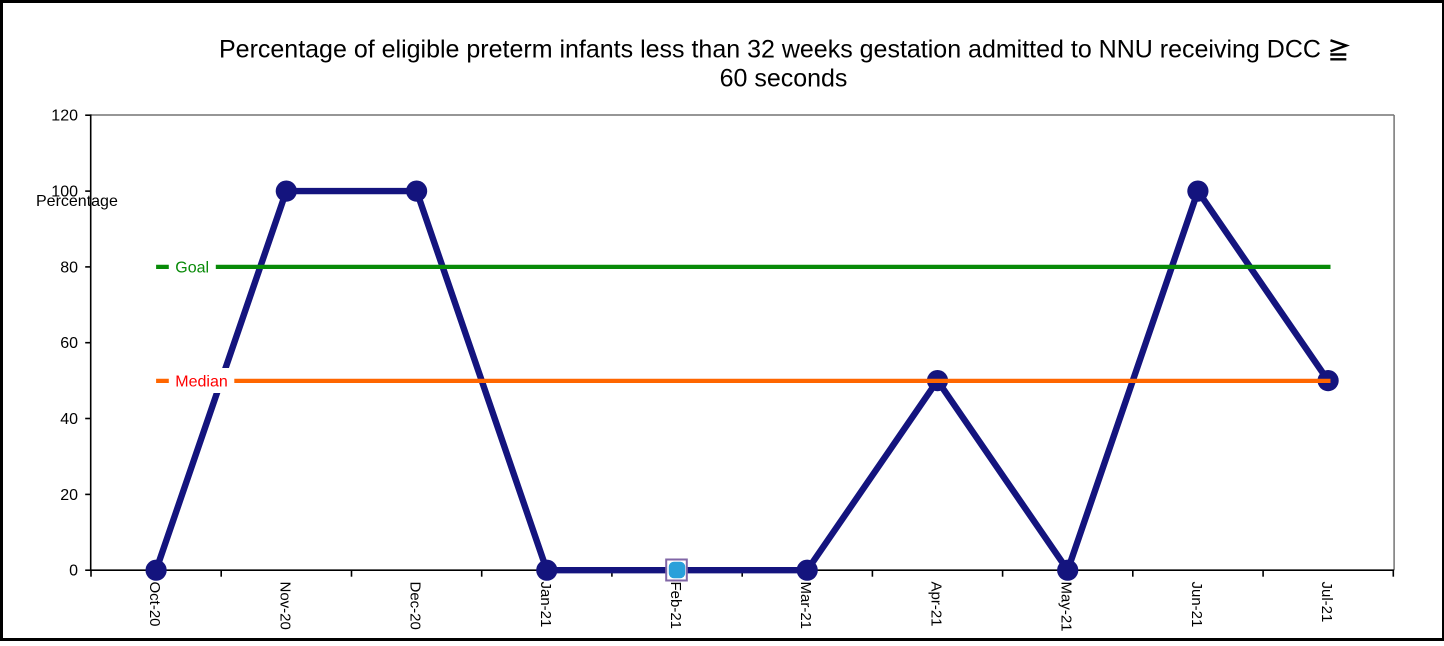 The width and height of the screenshot is (1444, 646). Describe the element at coordinates (675, 606) in the screenshot. I see `svg-text: Feb-21` at that location.